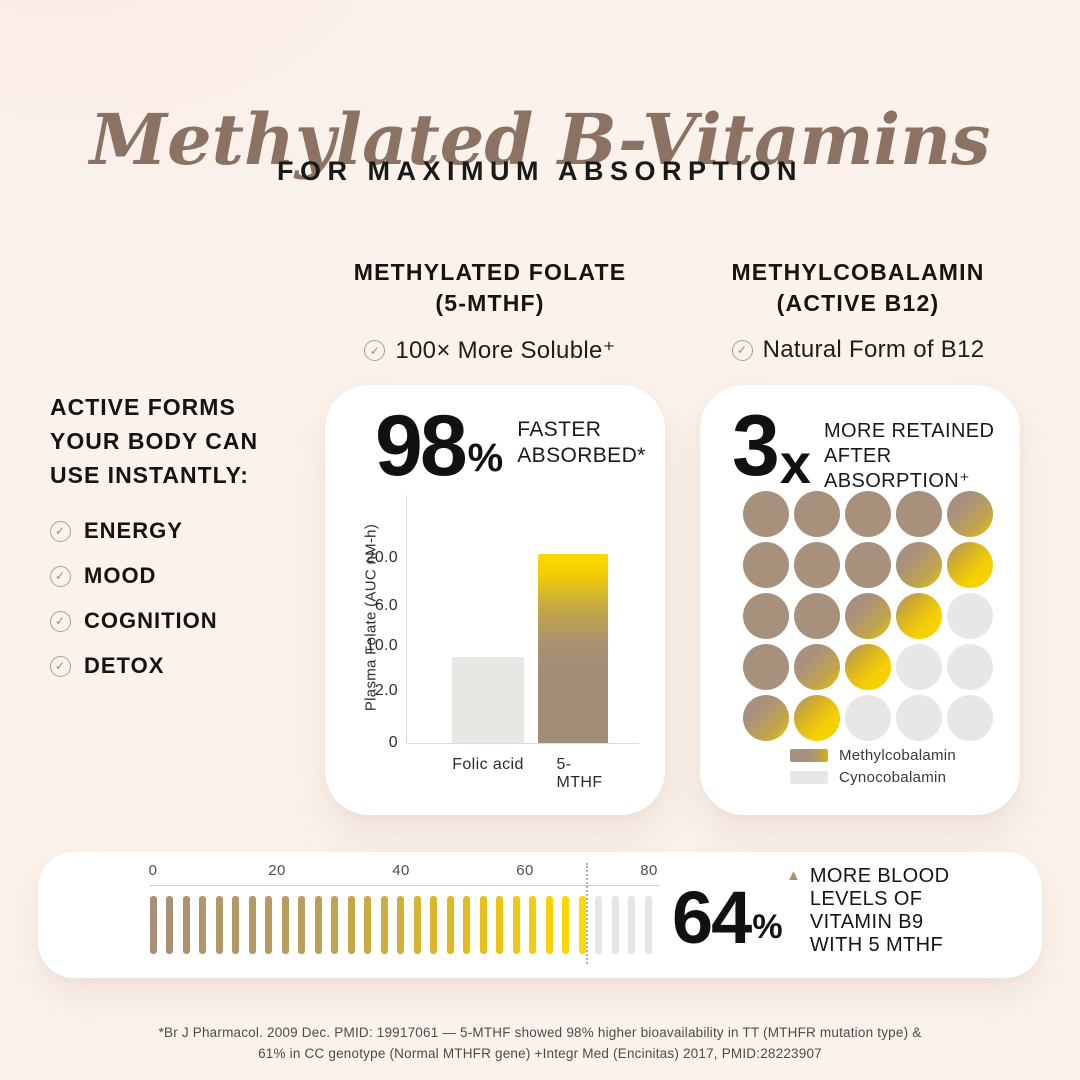 Image resolution: width=1080 pixels, height=1080 pixels. What do you see at coordinates (488, 764) in the screenshot?
I see `x-tick-label: Folic acid` at bounding box center [488, 764].